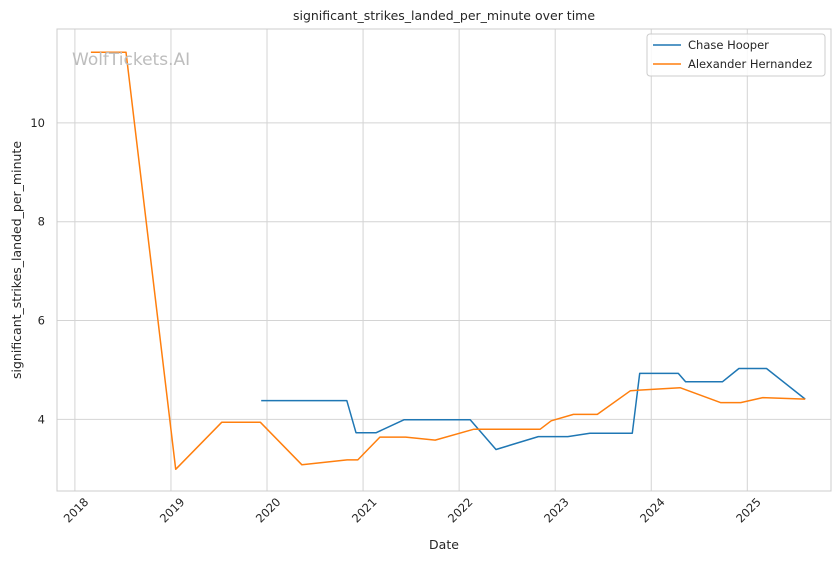 The image size is (840, 561). Describe the element at coordinates (750, 64) in the screenshot. I see `legend-entry-label: Alexander Hernandez` at that location.